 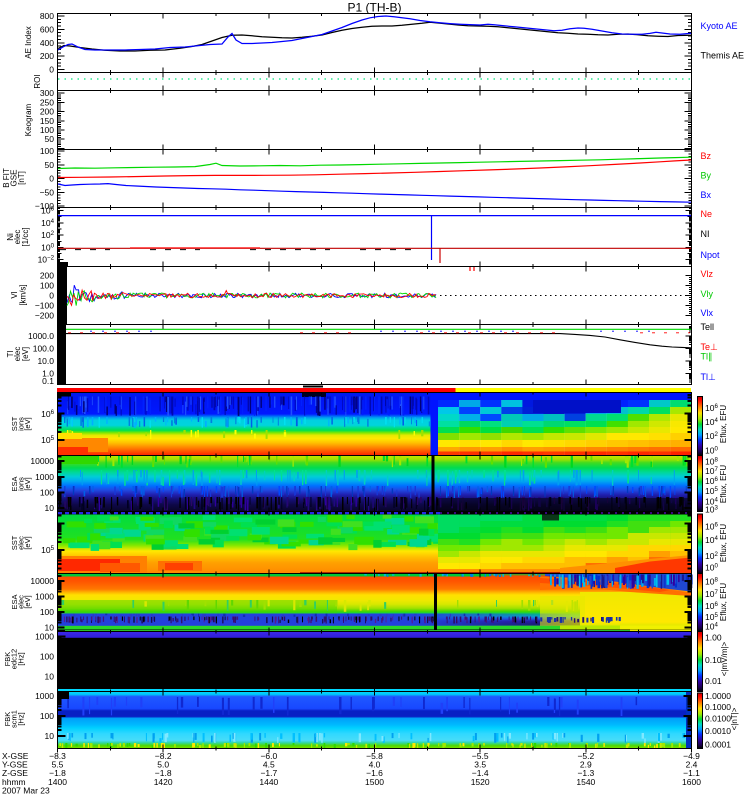 What do you see at coordinates (718, 745) in the screenshot?
I see `svg-text: 0.0001` at bounding box center [718, 745].